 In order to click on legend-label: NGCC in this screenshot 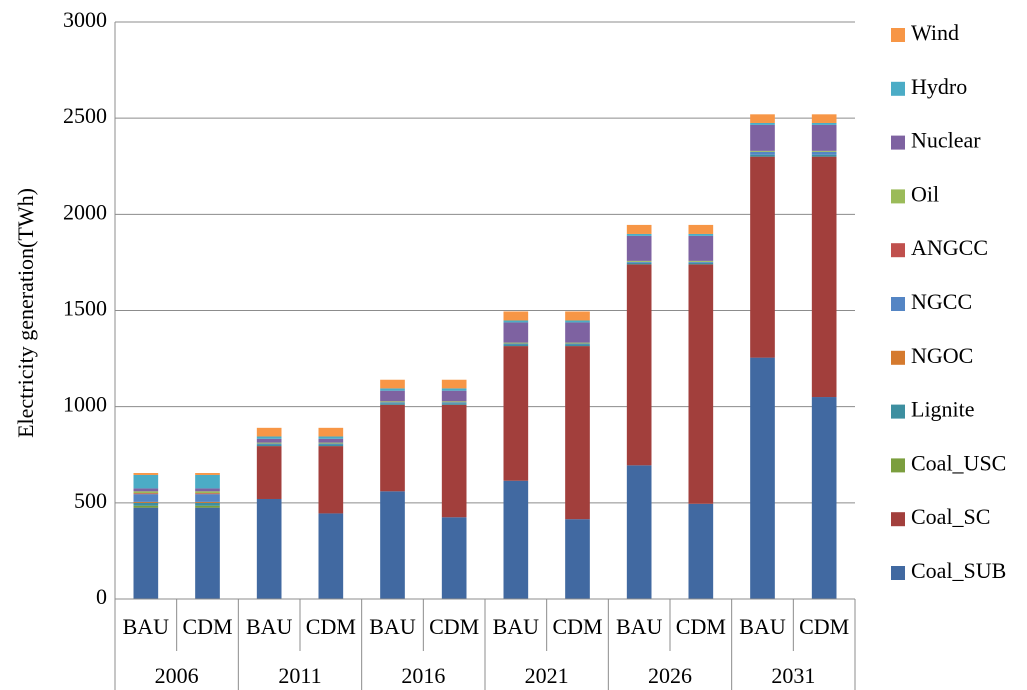, I will do `click(941, 301)`.